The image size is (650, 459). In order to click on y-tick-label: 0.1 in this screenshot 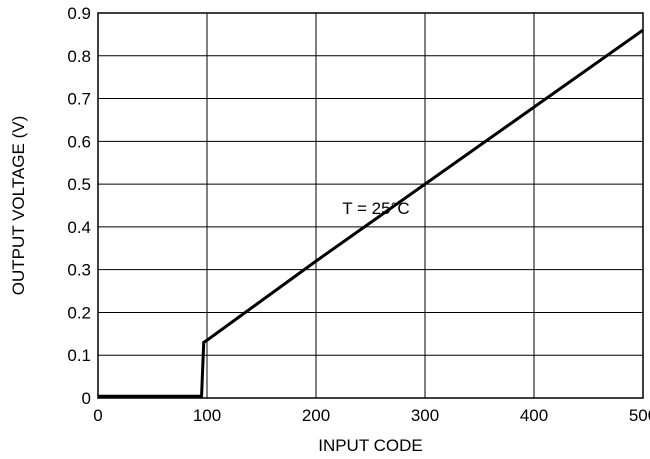, I will do `click(79, 355)`.